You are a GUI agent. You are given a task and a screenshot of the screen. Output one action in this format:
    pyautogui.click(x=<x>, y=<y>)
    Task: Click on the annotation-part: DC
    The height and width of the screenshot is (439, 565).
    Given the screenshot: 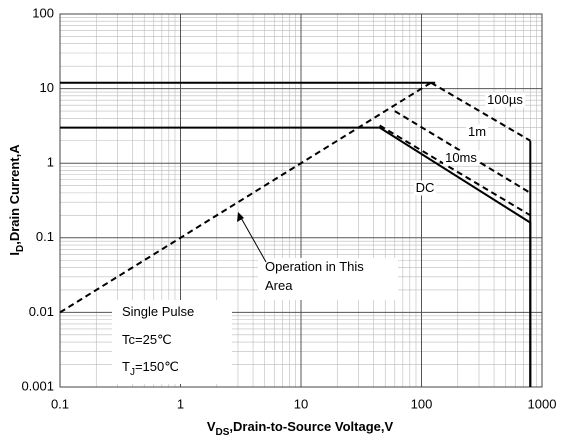 What is the action you would take?
    pyautogui.click(x=425, y=187)
    